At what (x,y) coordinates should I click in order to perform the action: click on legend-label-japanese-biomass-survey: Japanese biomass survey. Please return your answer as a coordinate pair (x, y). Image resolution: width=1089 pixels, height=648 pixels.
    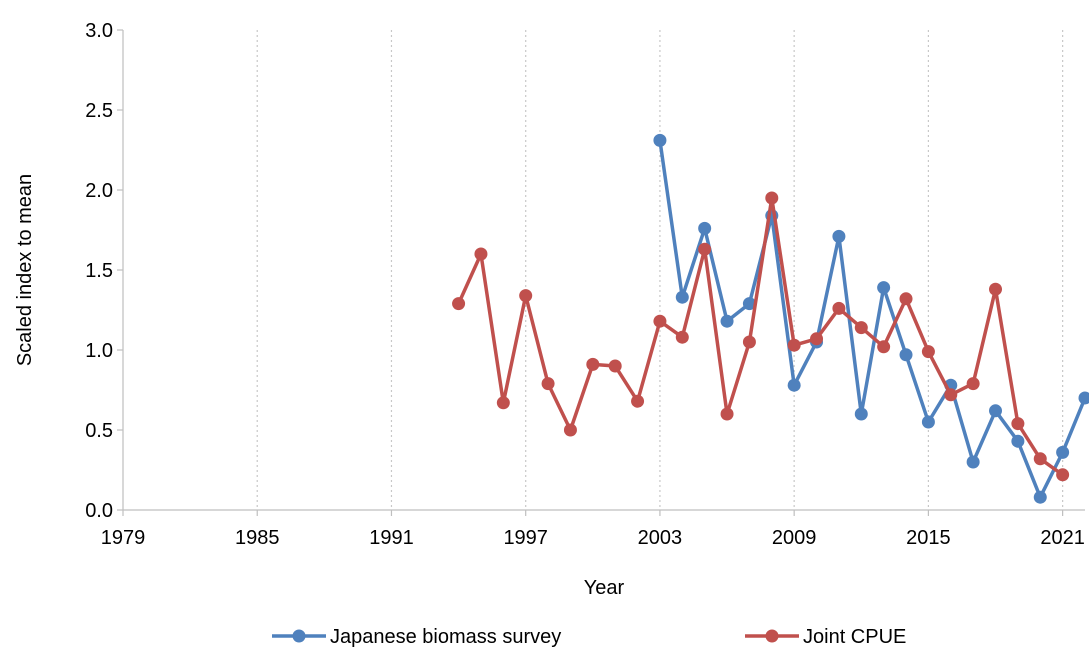
    Looking at the image, I should click on (445, 637).